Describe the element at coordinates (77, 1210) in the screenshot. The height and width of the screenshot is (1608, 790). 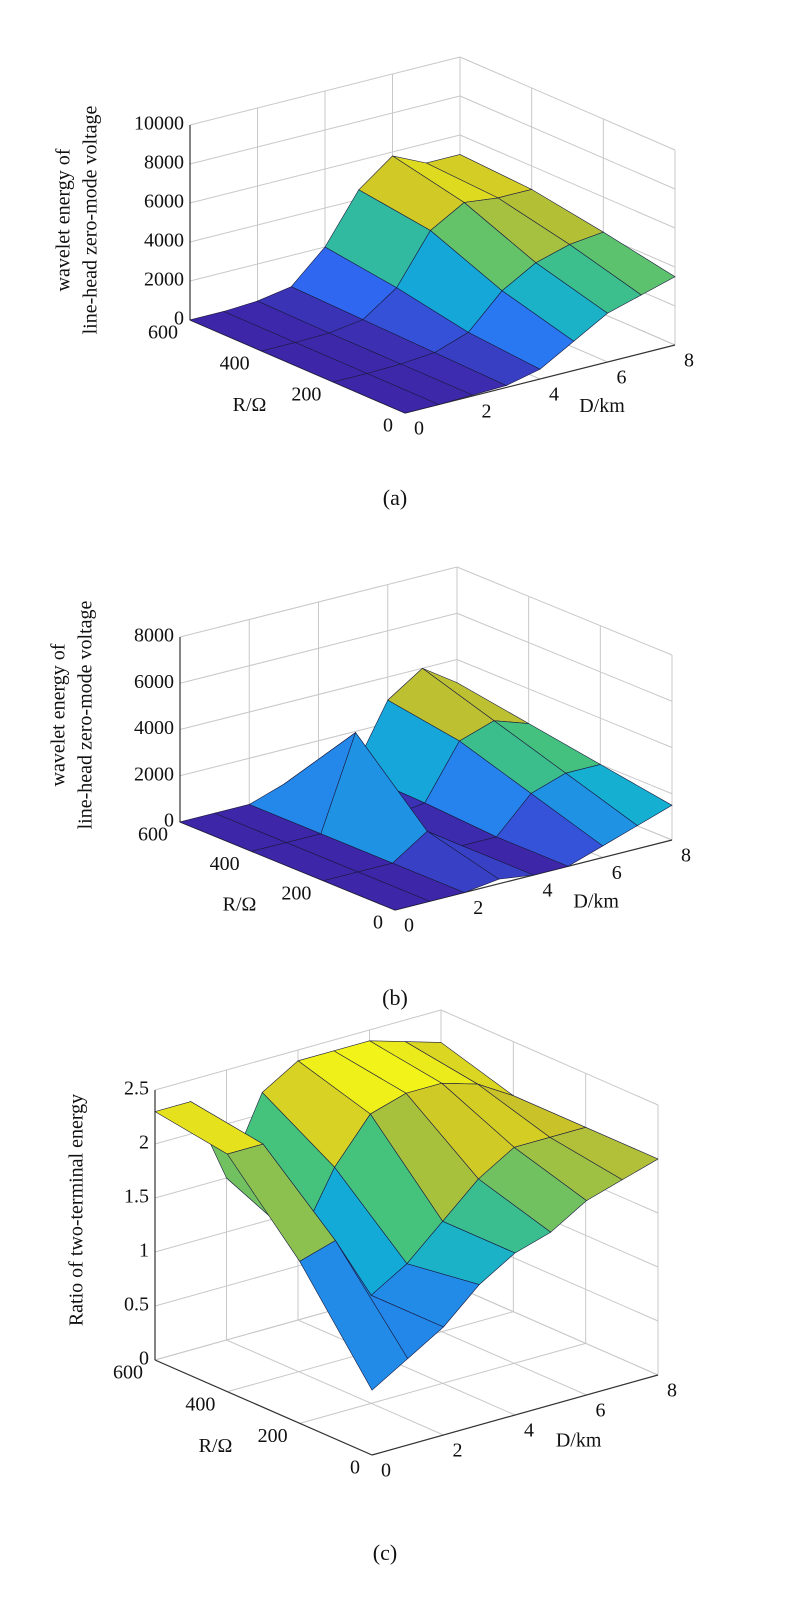
I see `z-axis-label: Ratio of two-terminal energy` at that location.